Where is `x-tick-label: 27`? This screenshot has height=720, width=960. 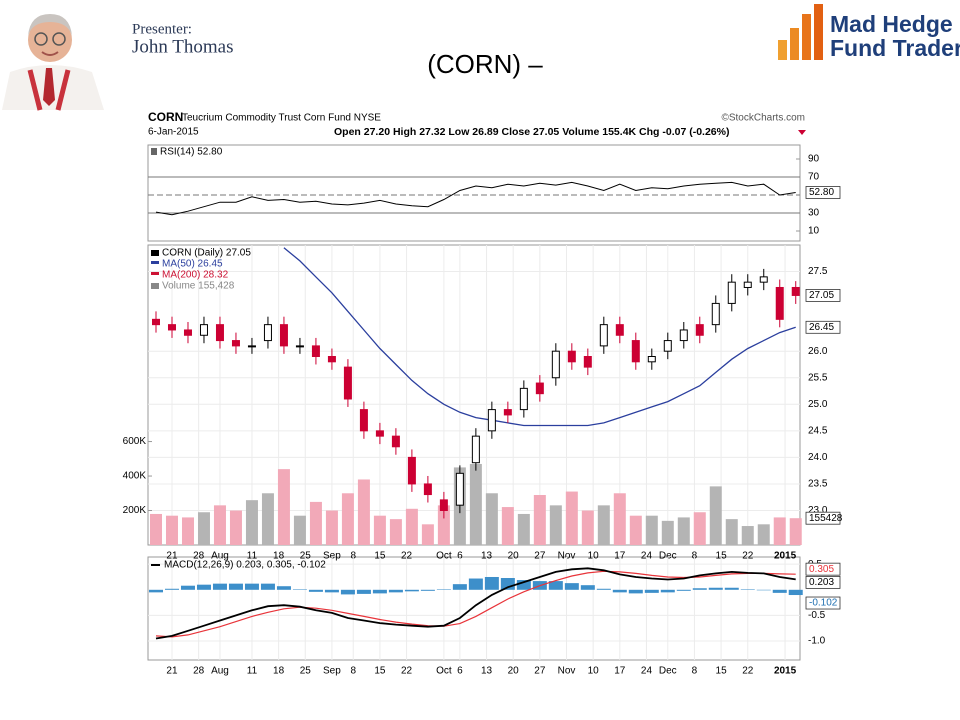
x-tick-label: 27 is located at coordinates (540, 556).